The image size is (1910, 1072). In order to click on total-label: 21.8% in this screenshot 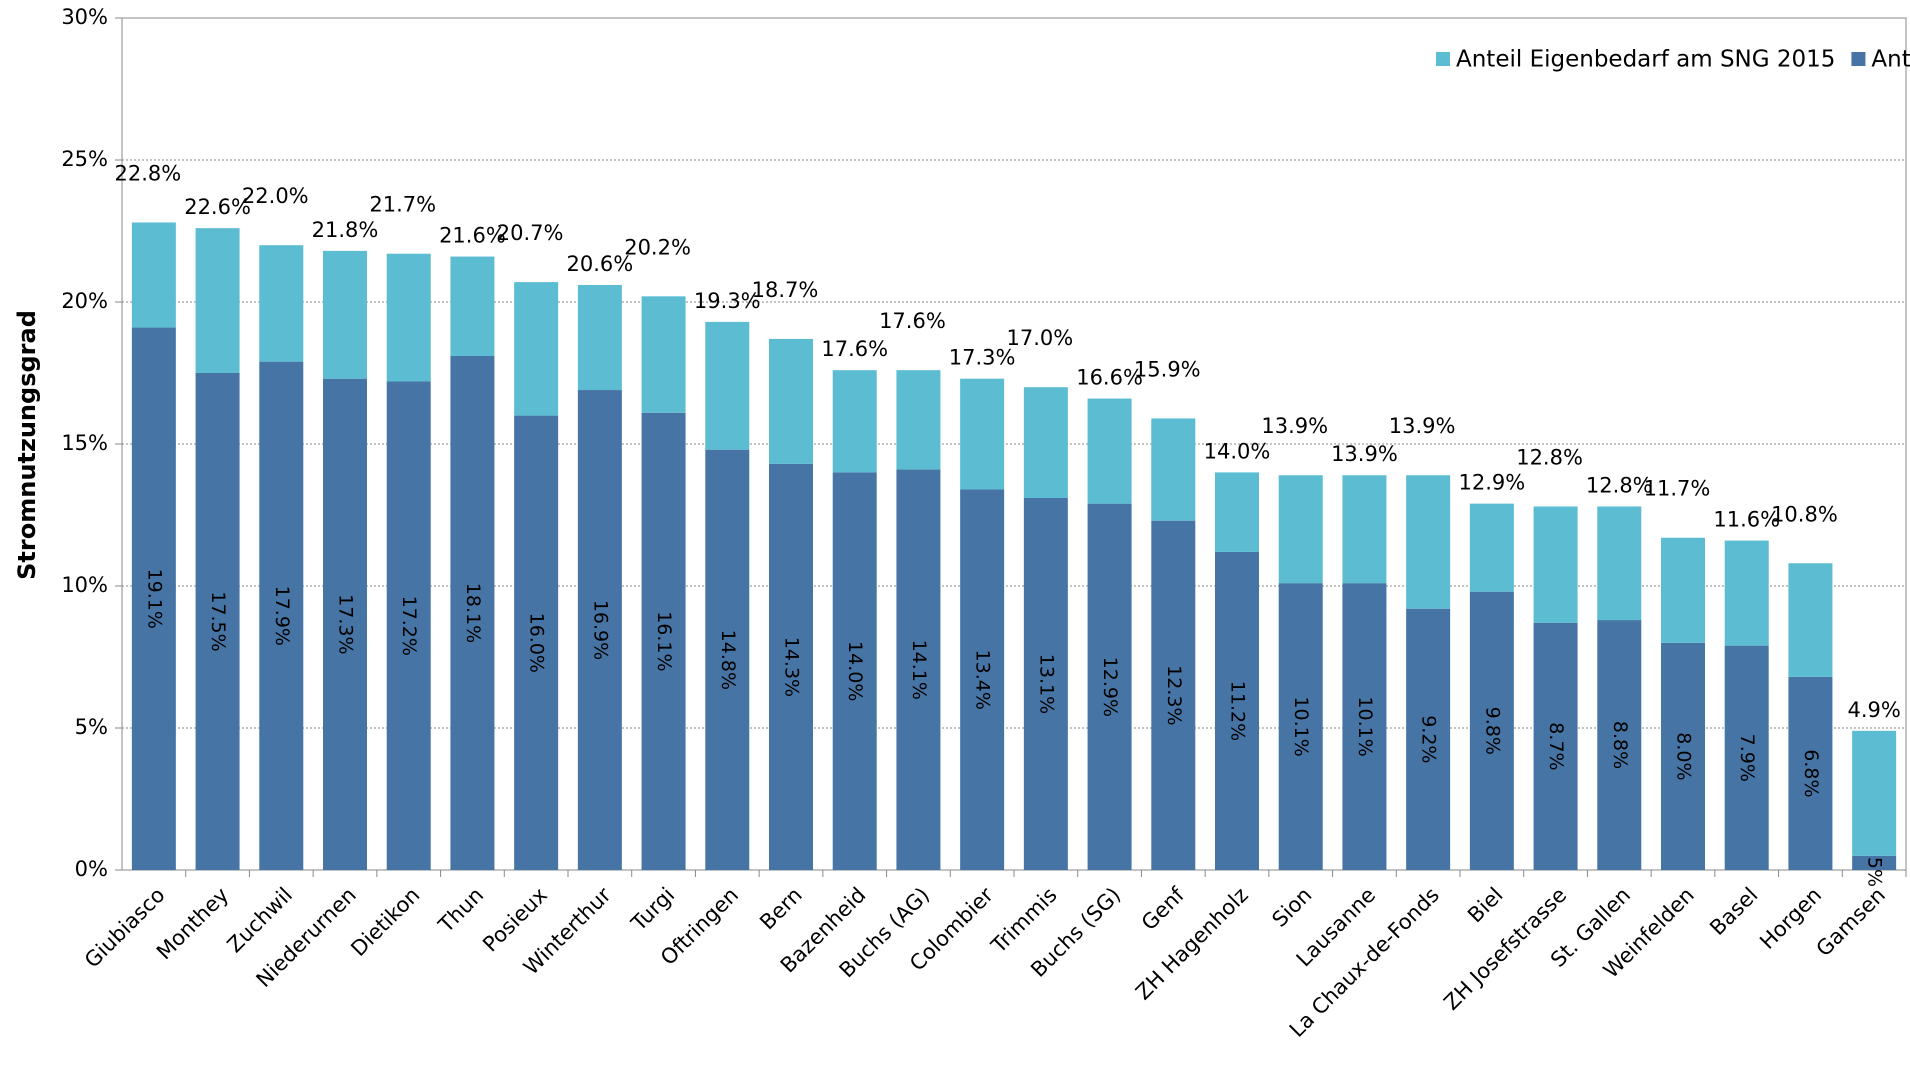, I will do `click(345, 230)`.